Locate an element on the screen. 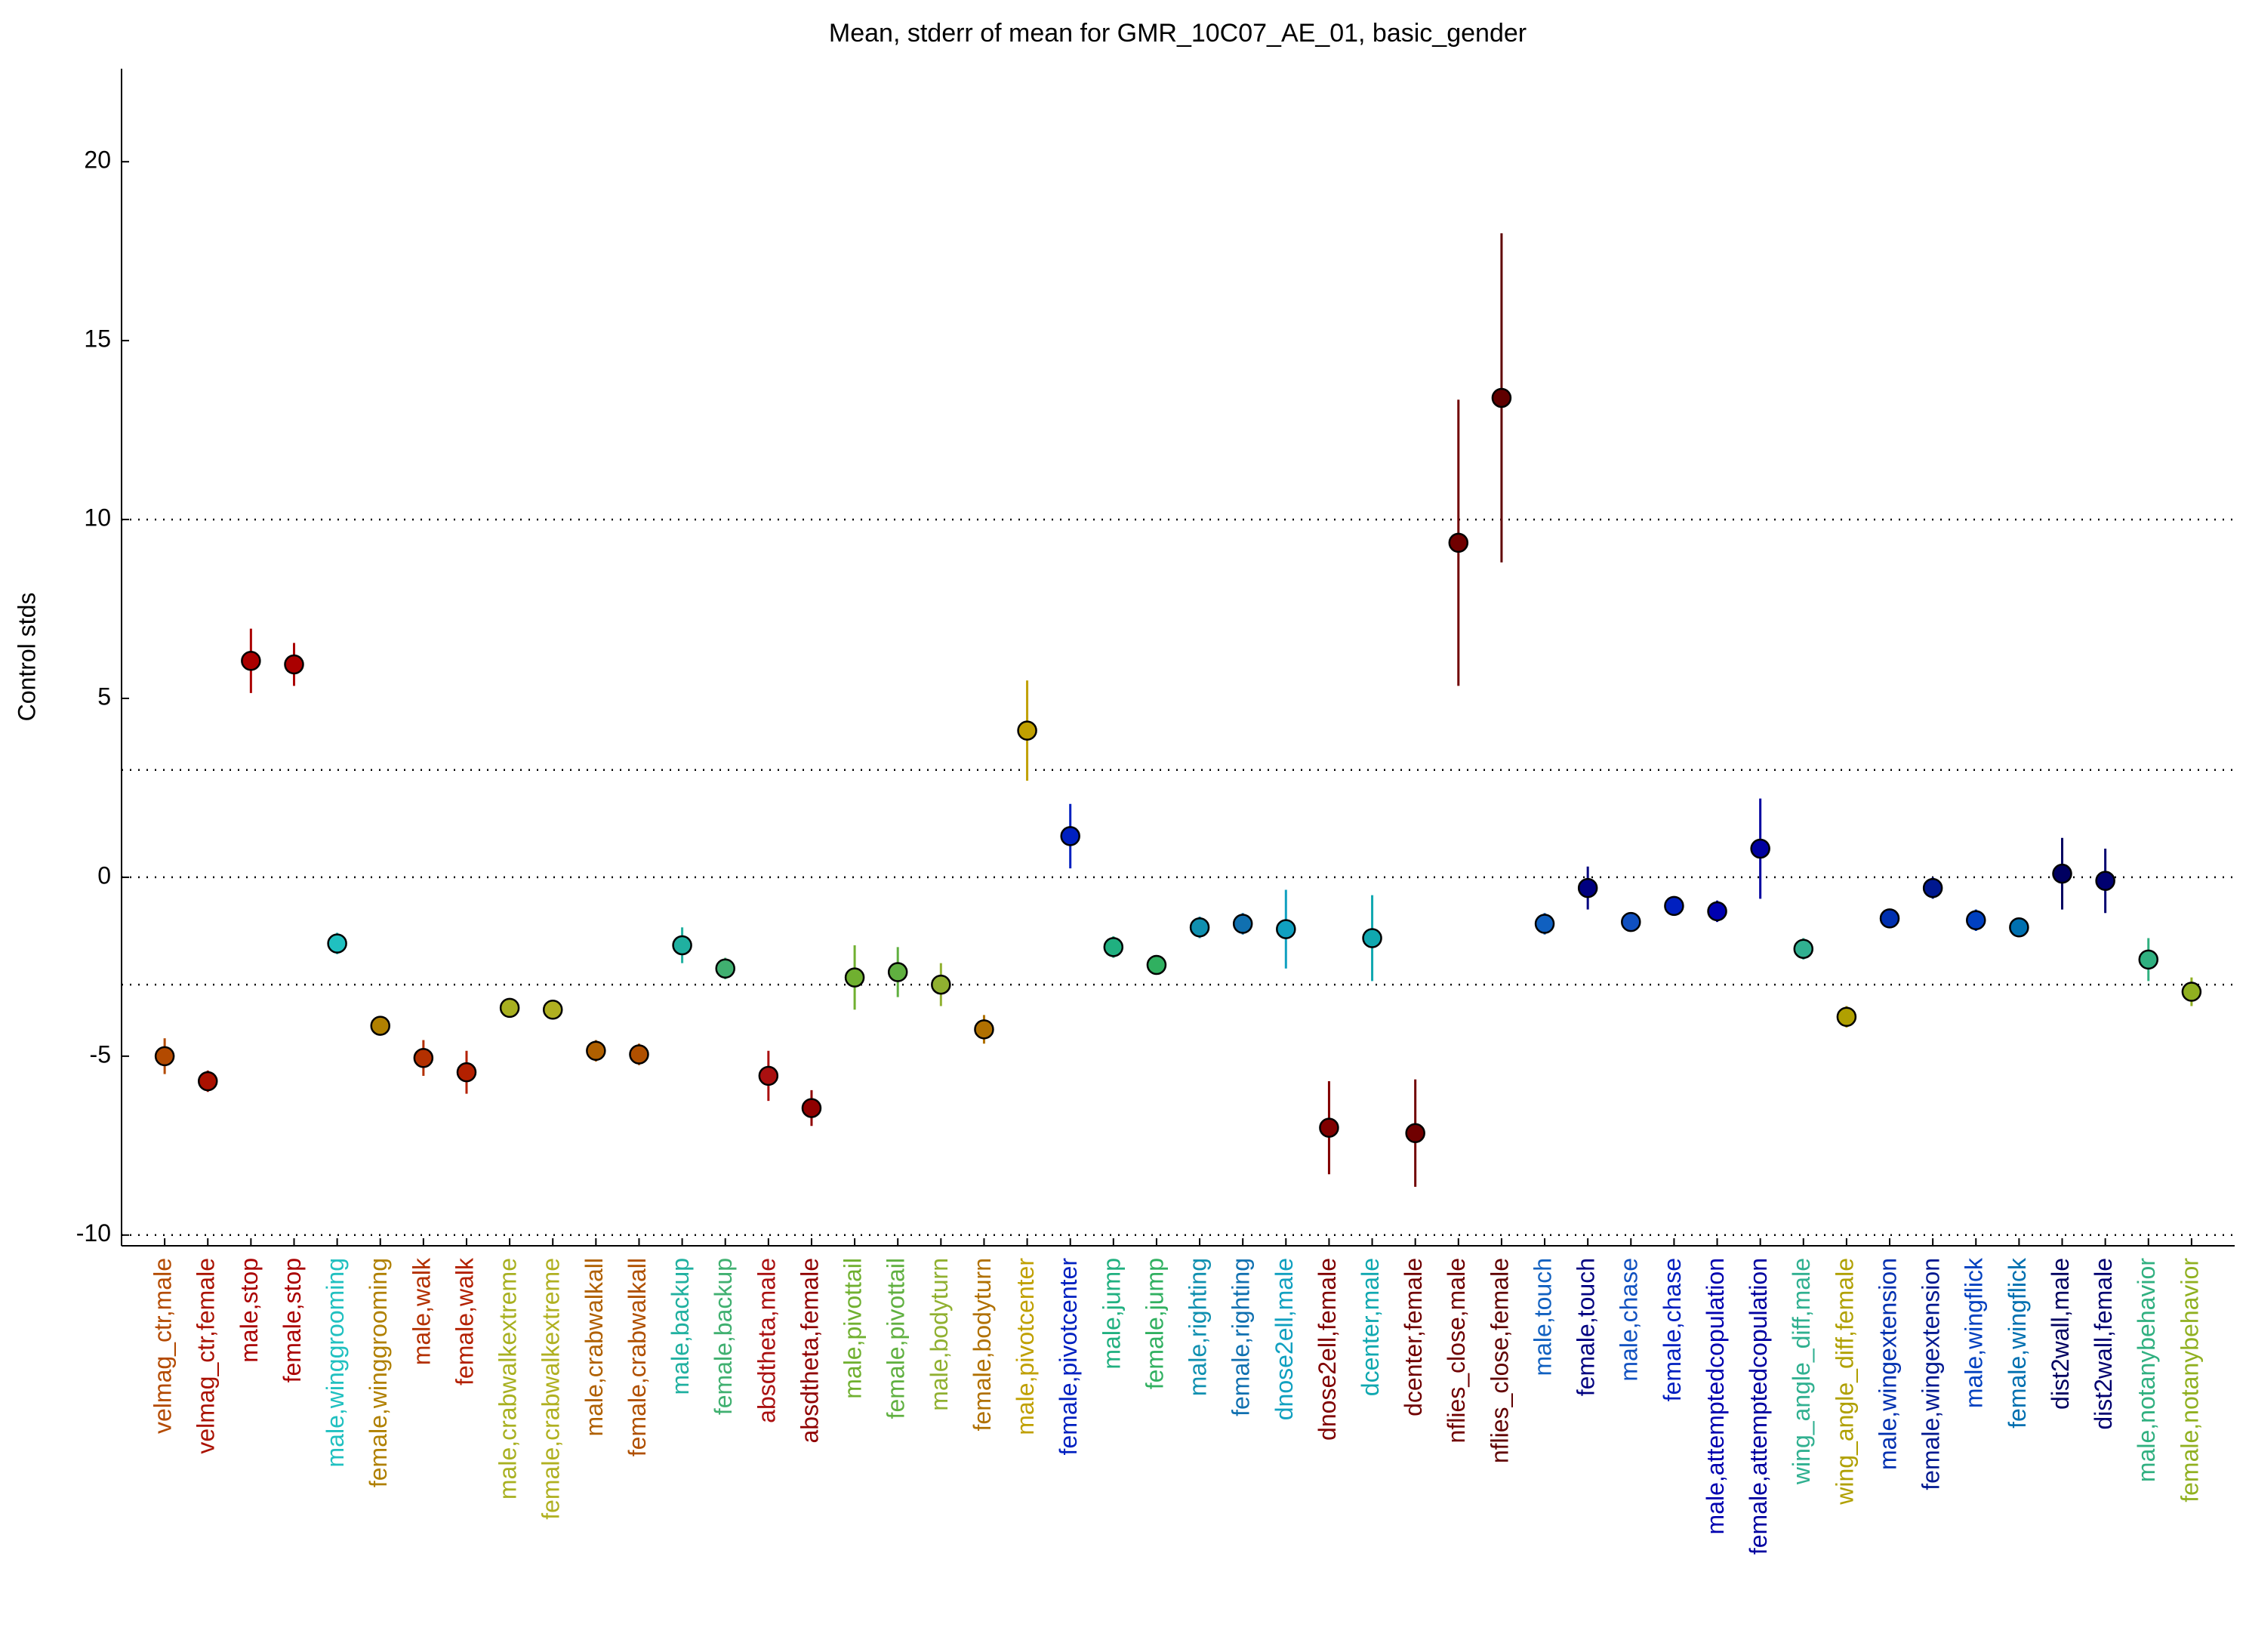 This screenshot has height=1652, width=2246. x-tick-label: female,chase is located at coordinates (1673, 1329).